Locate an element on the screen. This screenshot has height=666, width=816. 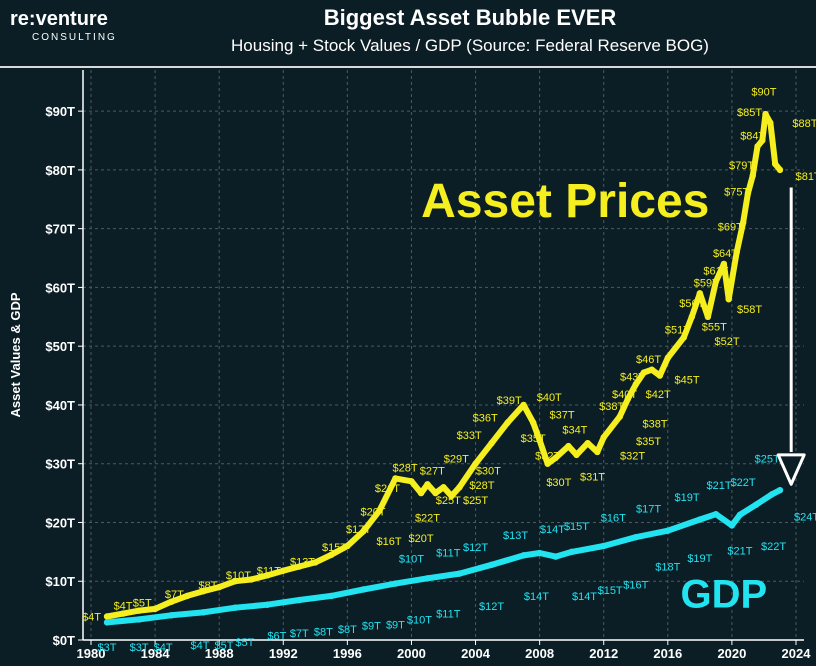
gdp-data-label: $17T is located at coordinates (648, 510).